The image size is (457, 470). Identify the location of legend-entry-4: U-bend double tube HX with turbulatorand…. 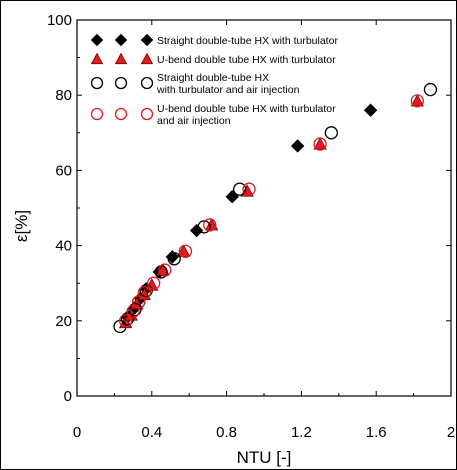
(213, 115).